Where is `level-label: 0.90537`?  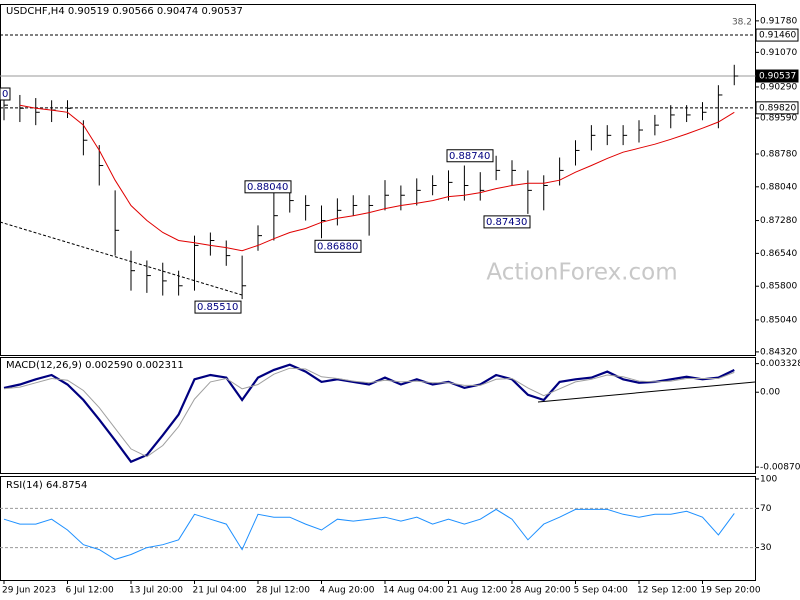
level-label: 0.90537 is located at coordinates (777, 77).